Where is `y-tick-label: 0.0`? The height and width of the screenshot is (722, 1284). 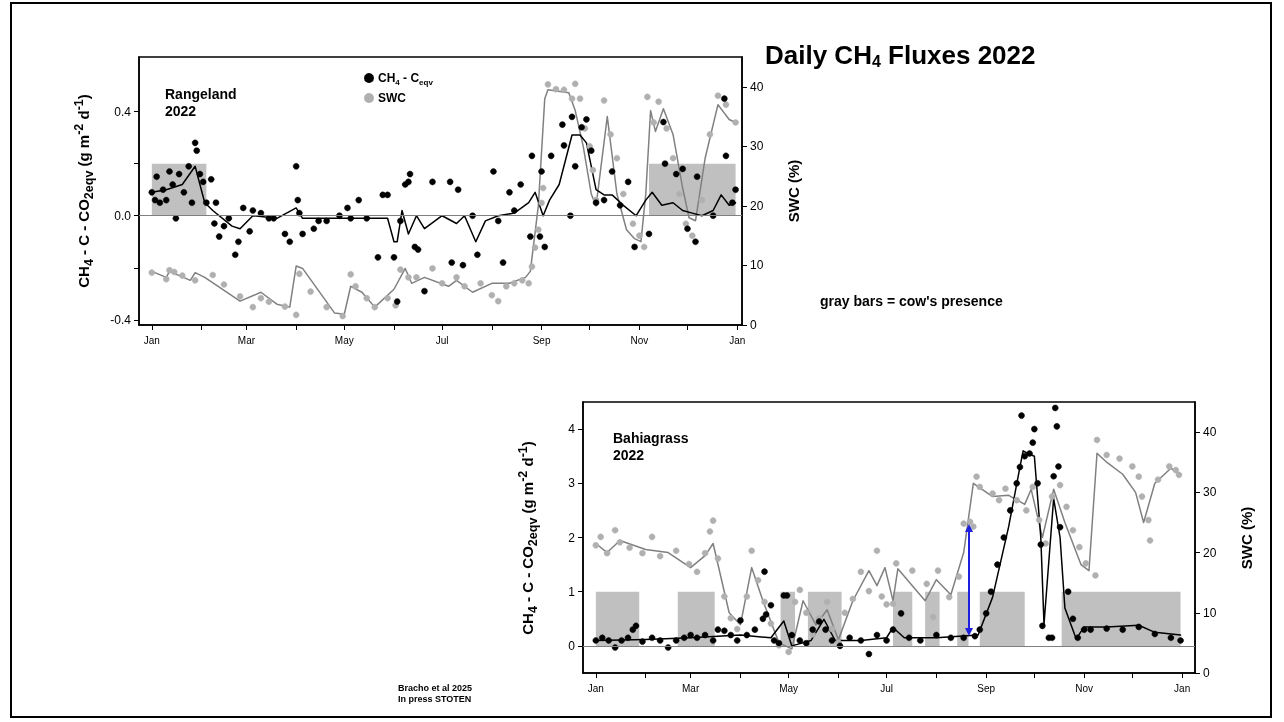
y-tick-label: 0.0 is located at coordinates (123, 215).